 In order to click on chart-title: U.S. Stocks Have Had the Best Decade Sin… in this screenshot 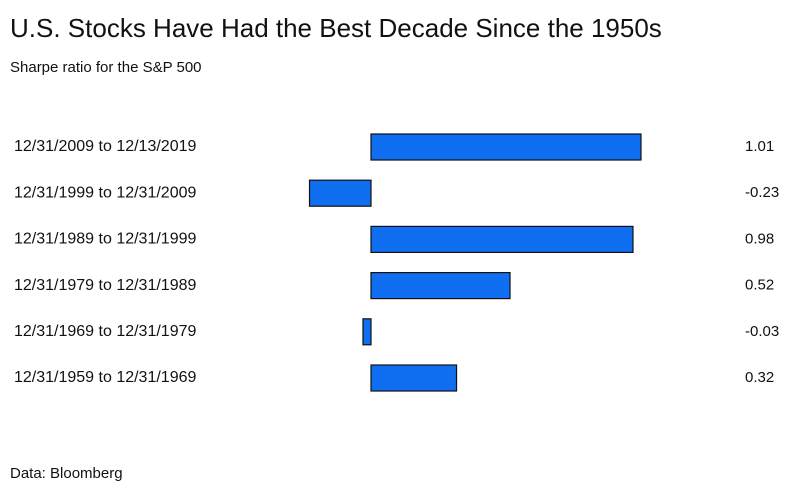, I will do `click(336, 28)`.